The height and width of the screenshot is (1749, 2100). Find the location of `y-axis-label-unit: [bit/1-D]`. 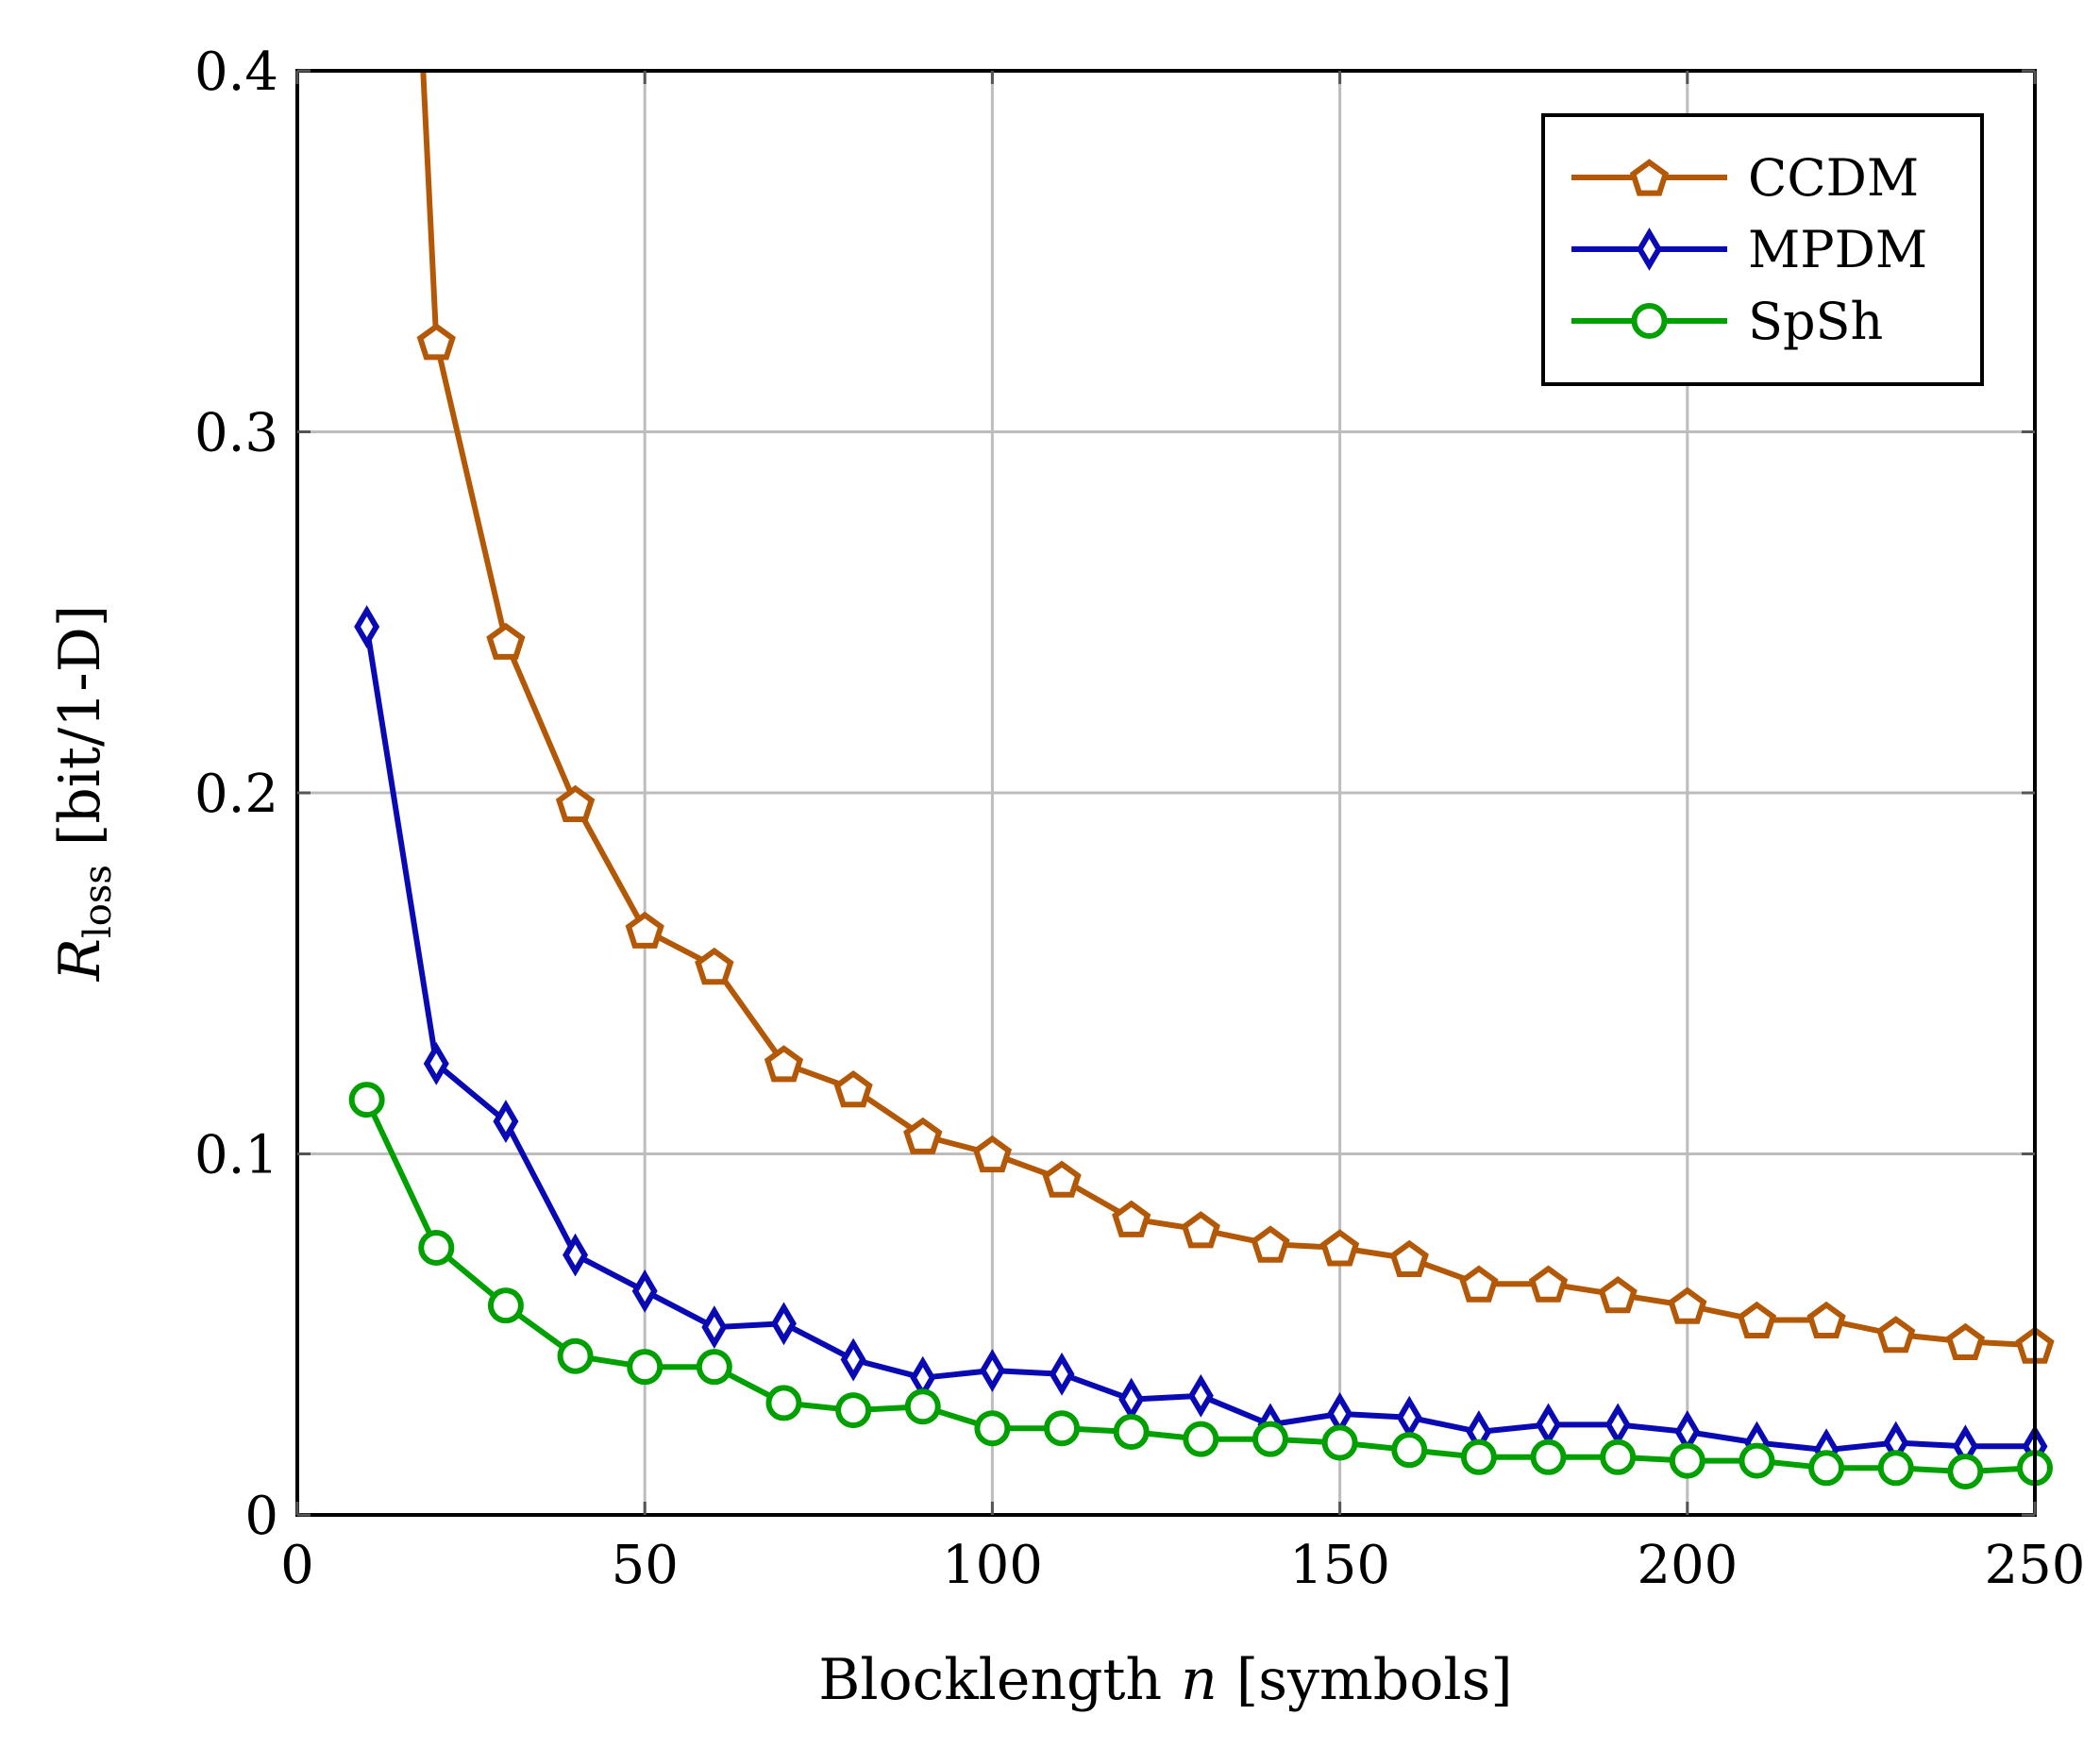

y-axis-label-unit: [bit/1-D] is located at coordinates (80, 725).